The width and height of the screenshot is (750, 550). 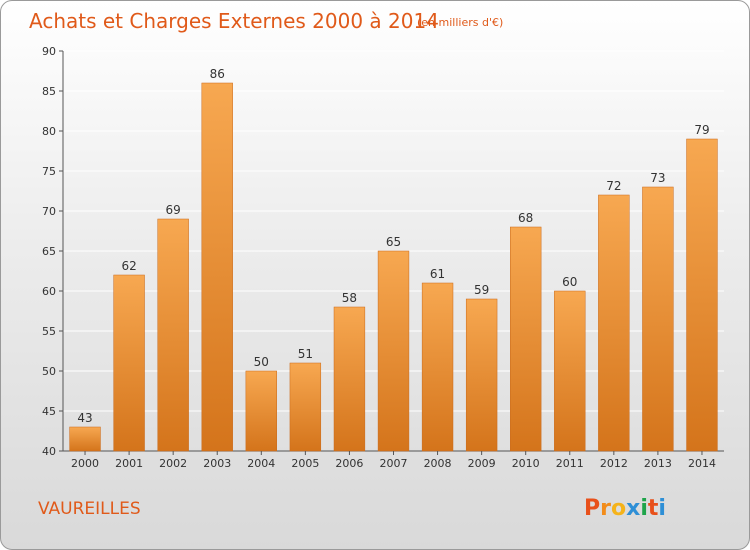 I want to click on bar-2009, so click(x=481, y=375).